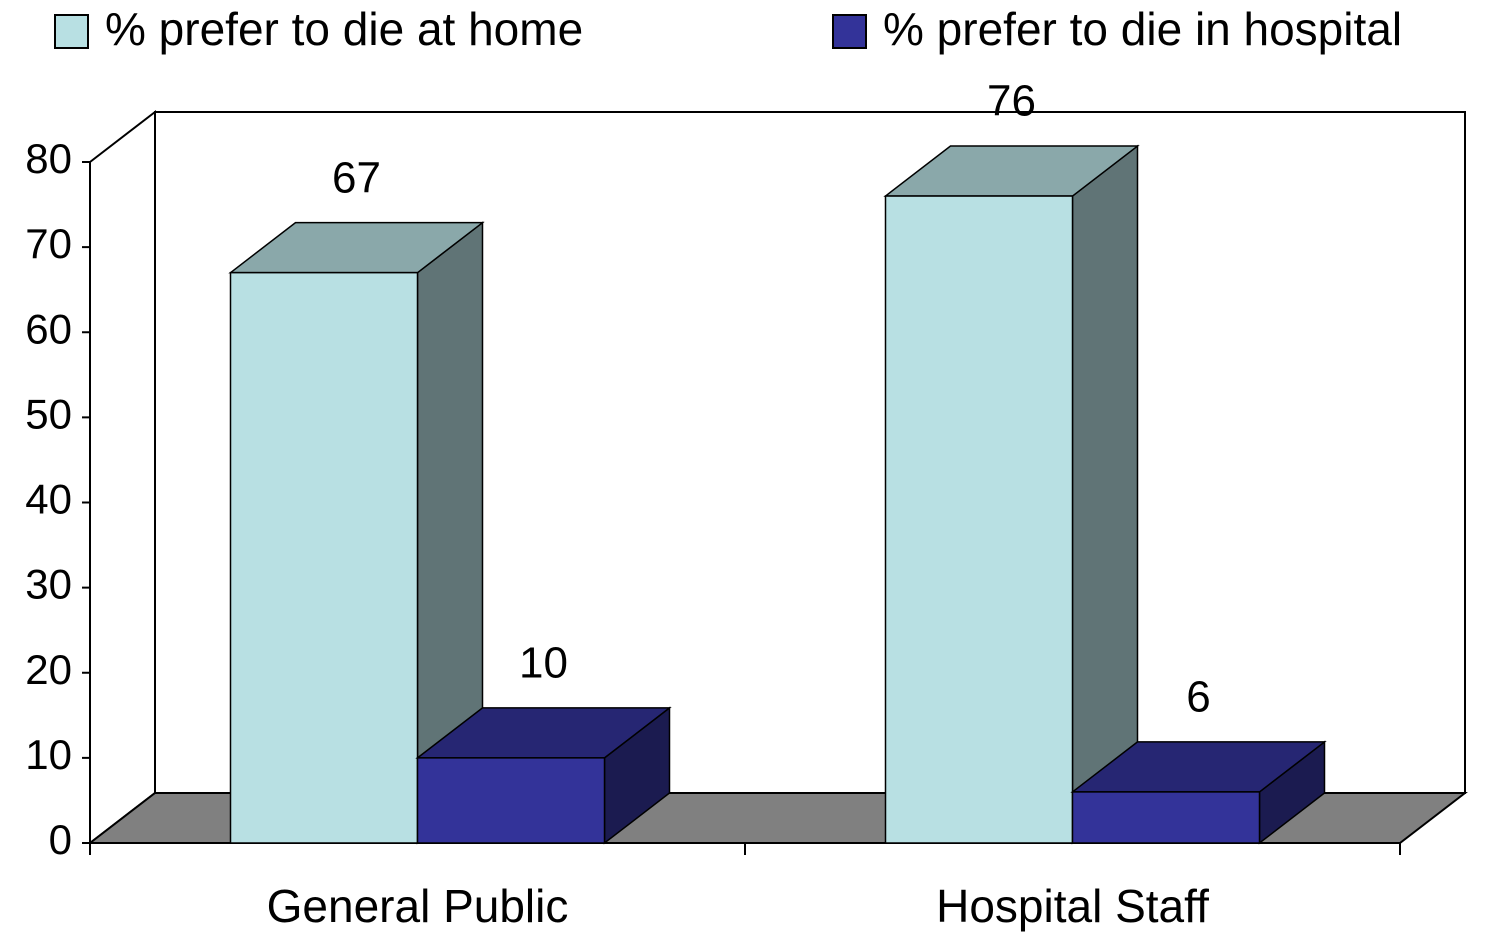  I want to click on y-tick-label: 80, so click(48, 158).